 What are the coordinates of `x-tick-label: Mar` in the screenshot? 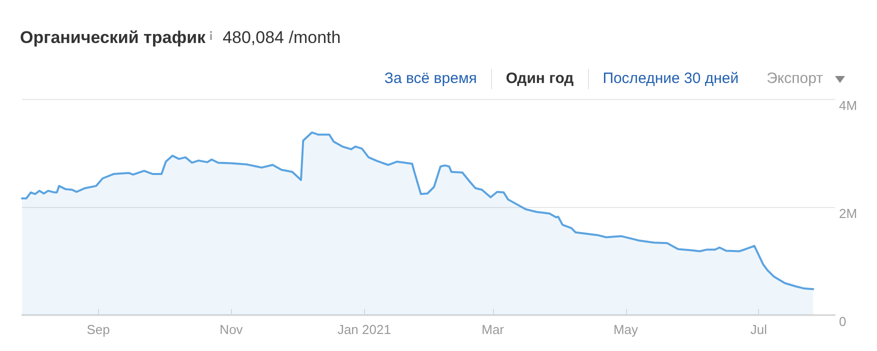 It's located at (493, 329).